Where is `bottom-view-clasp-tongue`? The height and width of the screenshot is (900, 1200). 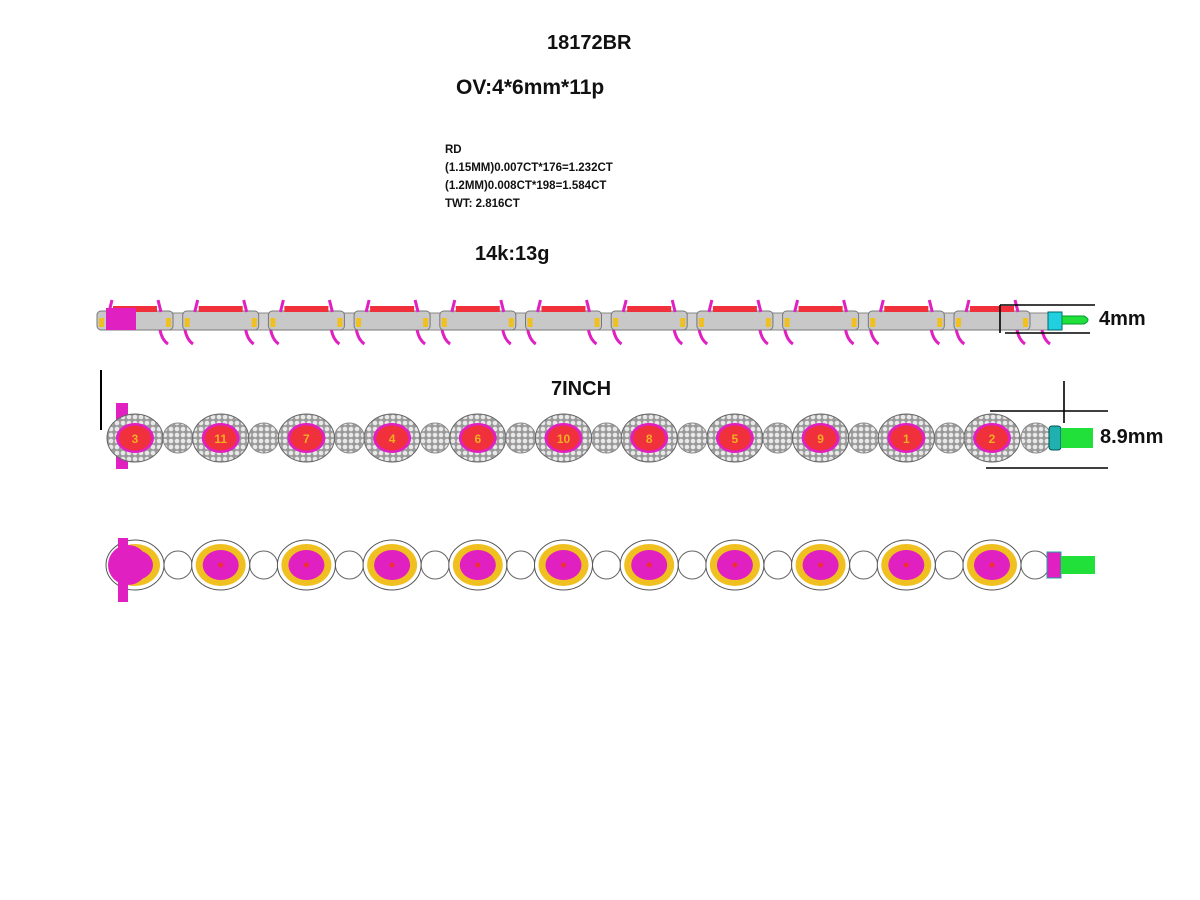
bottom-view-clasp-tongue is located at coordinates (1078, 565).